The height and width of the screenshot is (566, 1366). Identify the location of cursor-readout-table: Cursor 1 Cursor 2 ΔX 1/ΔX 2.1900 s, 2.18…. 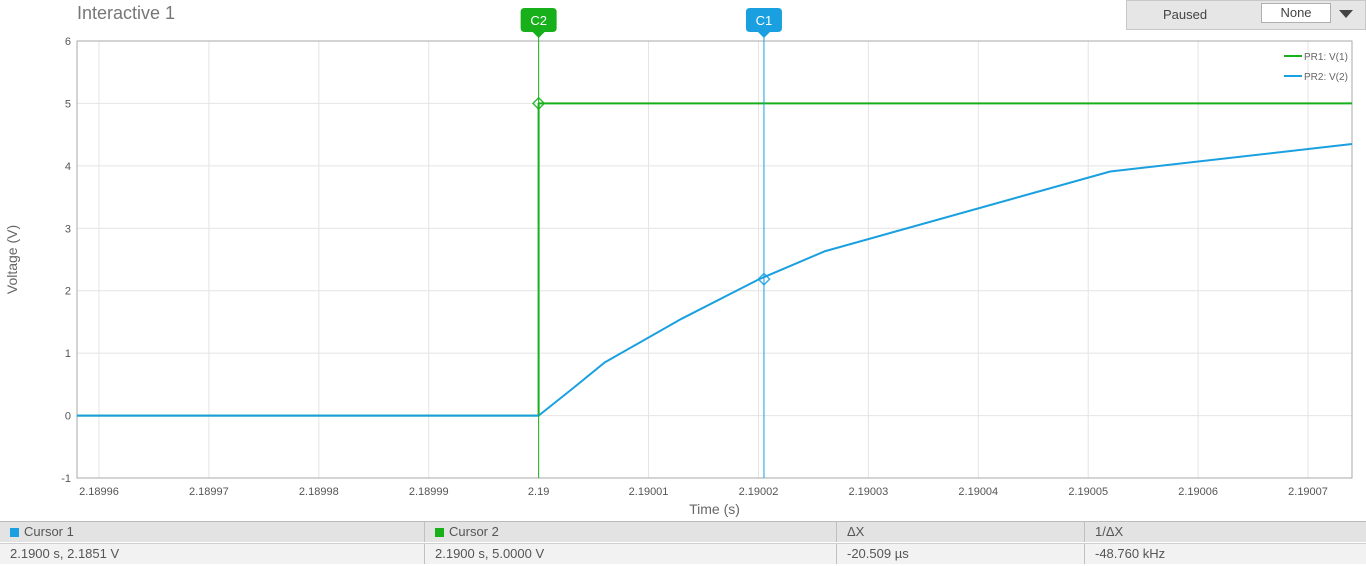
(683, 543).